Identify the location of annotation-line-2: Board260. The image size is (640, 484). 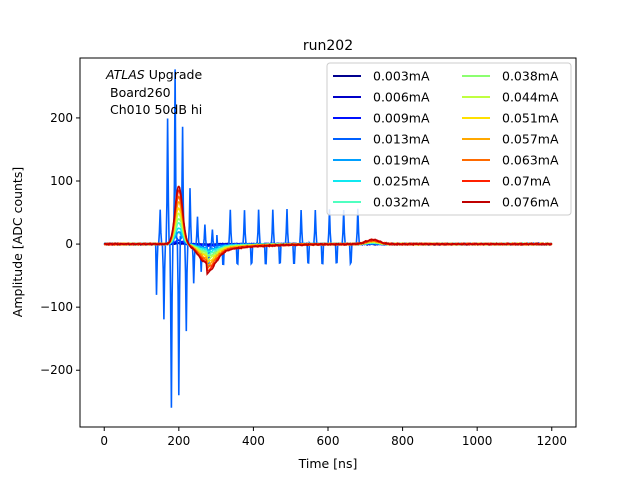
(140, 92).